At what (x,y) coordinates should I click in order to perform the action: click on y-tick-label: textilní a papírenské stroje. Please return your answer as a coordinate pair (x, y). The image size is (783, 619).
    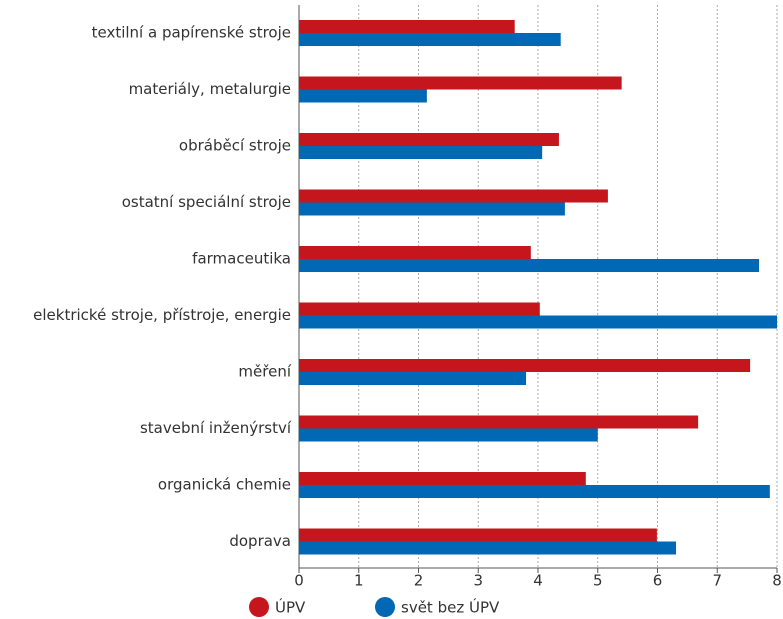
    Looking at the image, I should click on (191, 33).